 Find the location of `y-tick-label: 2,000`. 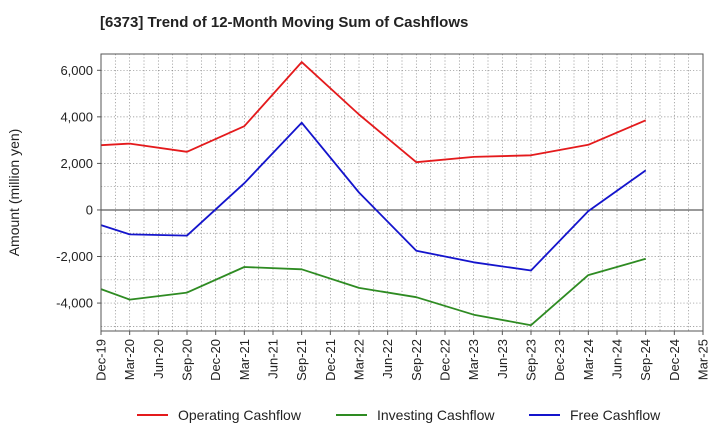

y-tick-label: 2,000 is located at coordinates (76, 163).